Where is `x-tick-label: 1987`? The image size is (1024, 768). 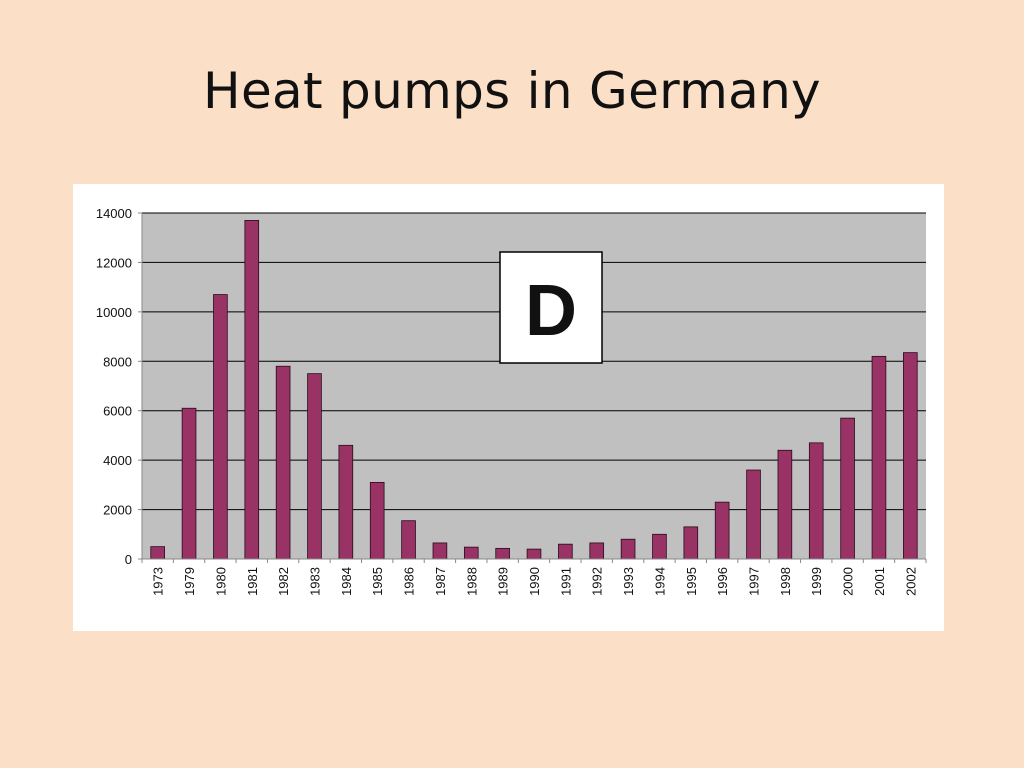
x-tick-label: 1987 is located at coordinates (440, 581).